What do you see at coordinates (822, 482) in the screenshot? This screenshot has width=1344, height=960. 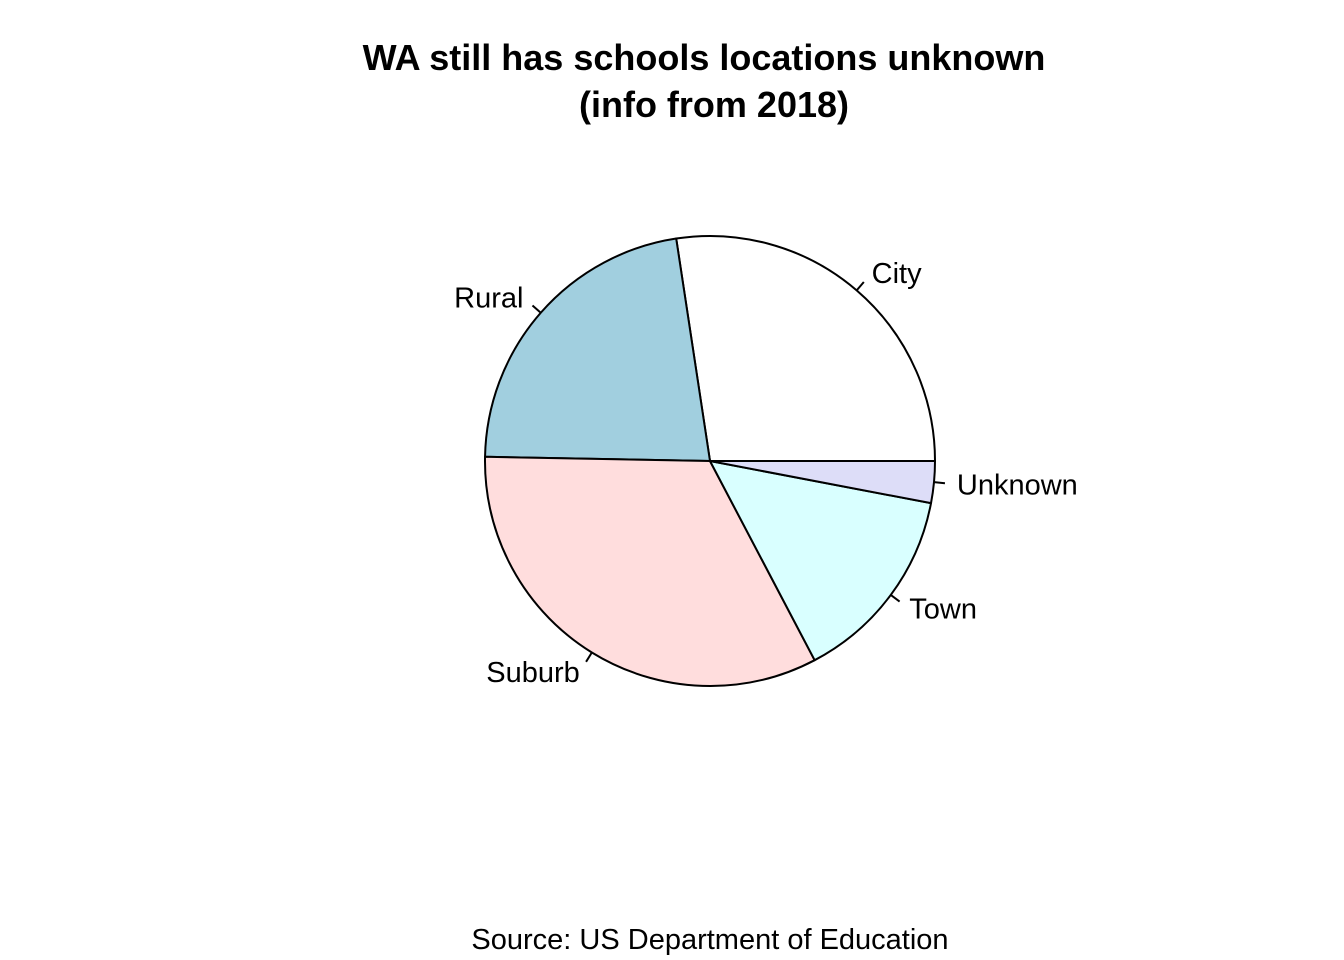 I see `pie-slice-unknown` at bounding box center [822, 482].